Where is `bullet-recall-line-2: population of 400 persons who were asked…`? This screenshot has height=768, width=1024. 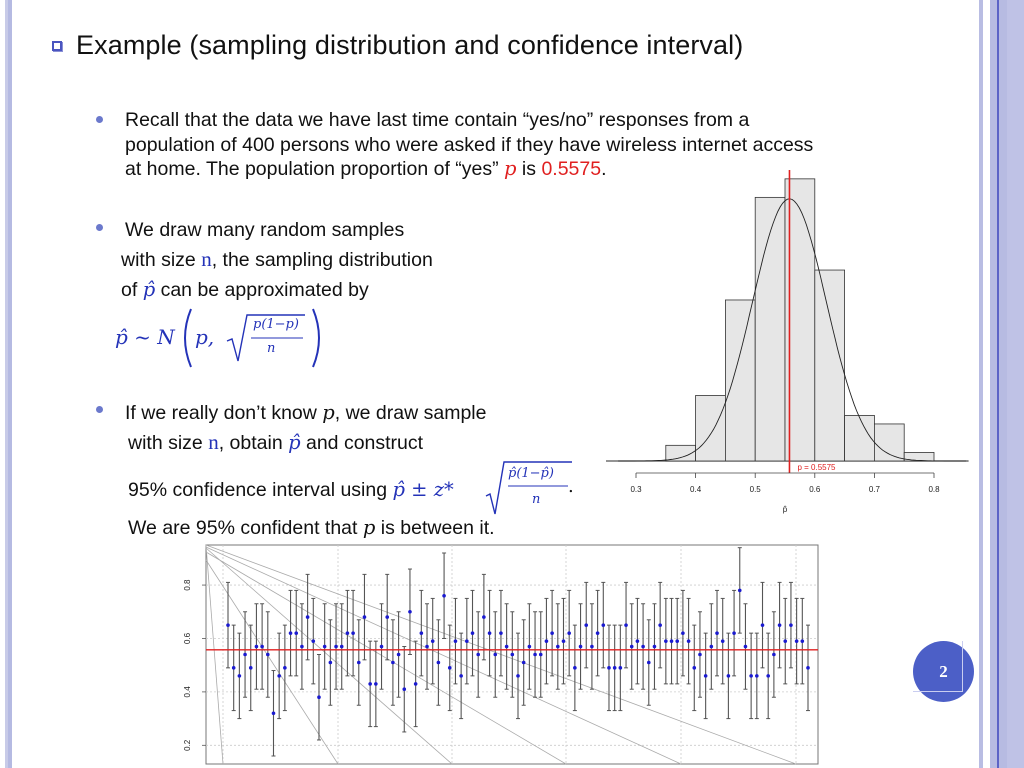 bullet-recall-line-2: population of 400 persons who were asked… is located at coordinates (469, 144).